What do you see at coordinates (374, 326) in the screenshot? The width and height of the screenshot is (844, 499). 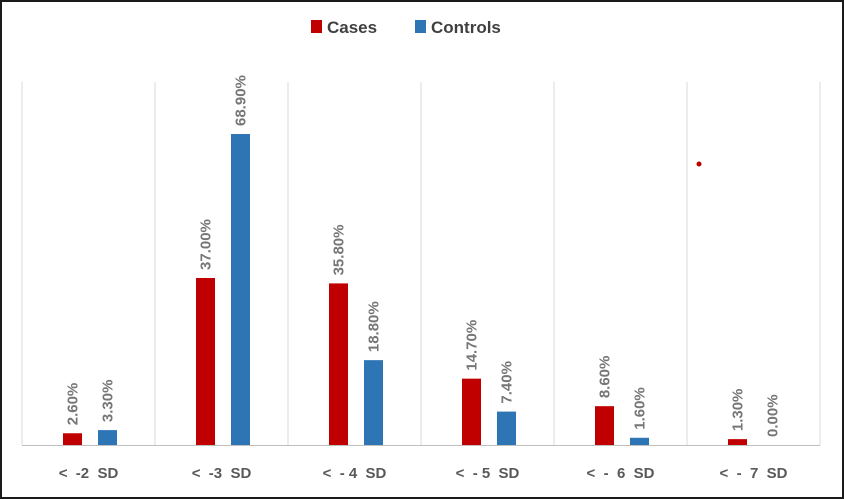 I see `data-label: 18.80%` at bounding box center [374, 326].